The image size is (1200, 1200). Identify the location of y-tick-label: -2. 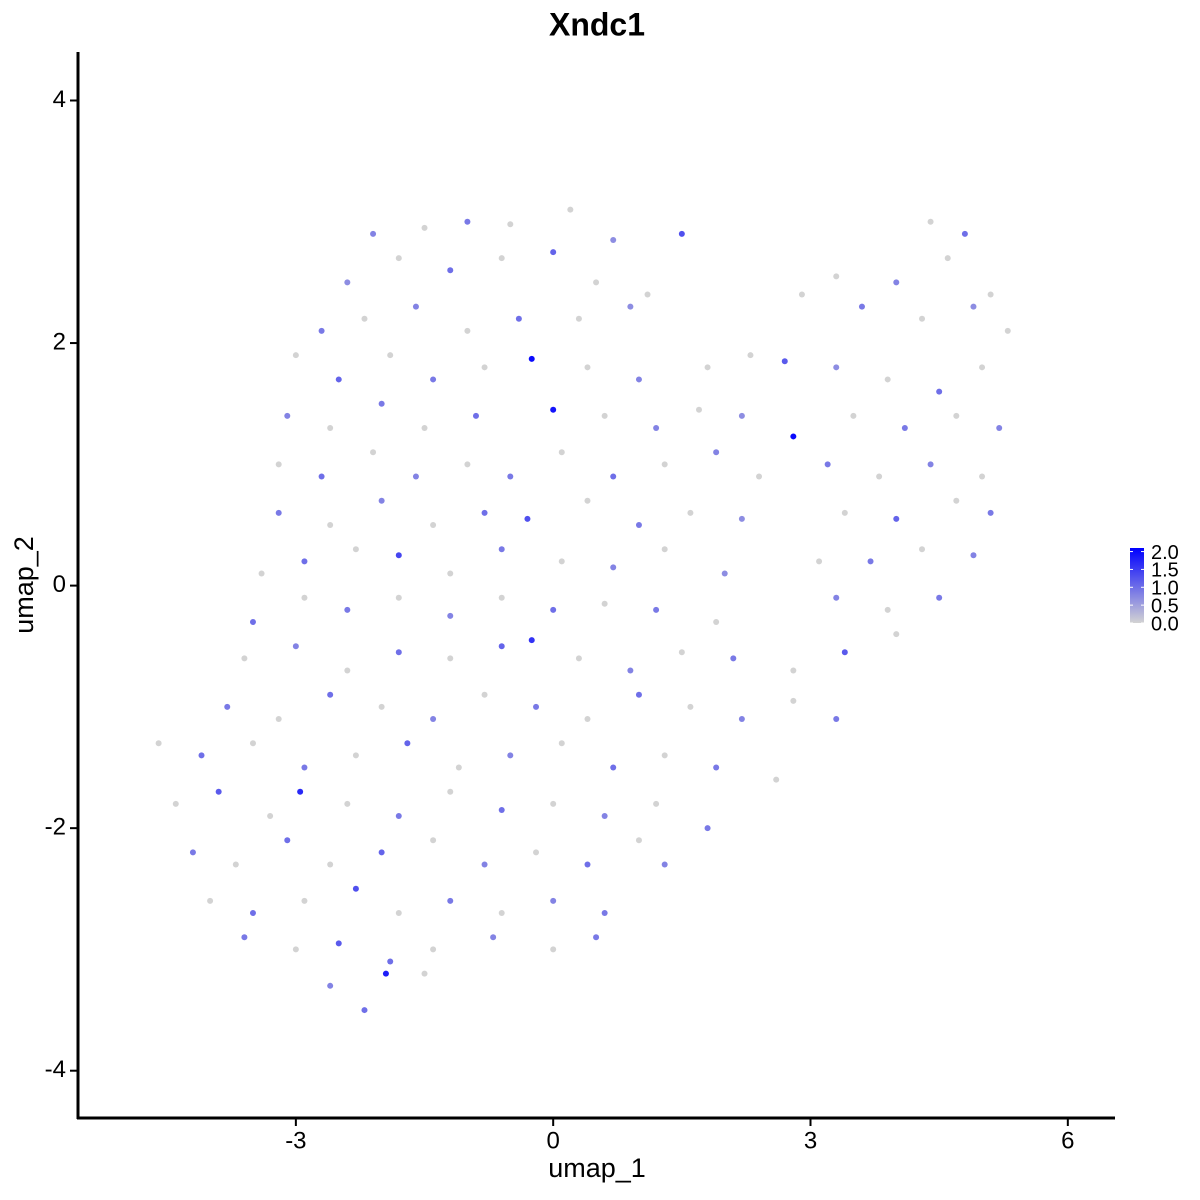
(55, 826).